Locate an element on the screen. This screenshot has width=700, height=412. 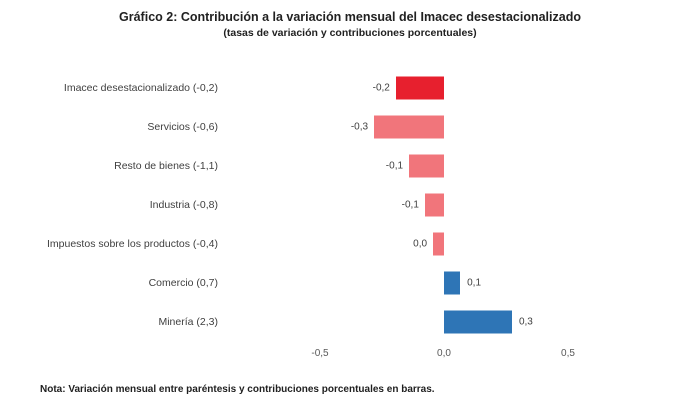
bar-track: 0,0 is located at coordinates (459, 244).